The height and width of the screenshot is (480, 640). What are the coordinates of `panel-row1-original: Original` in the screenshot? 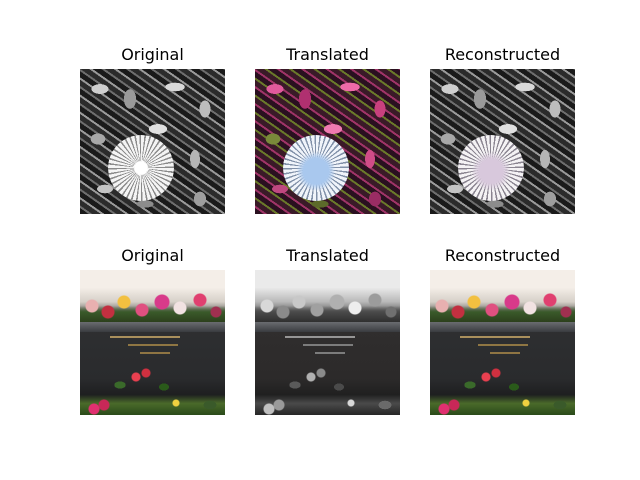 It's located at (152, 141).